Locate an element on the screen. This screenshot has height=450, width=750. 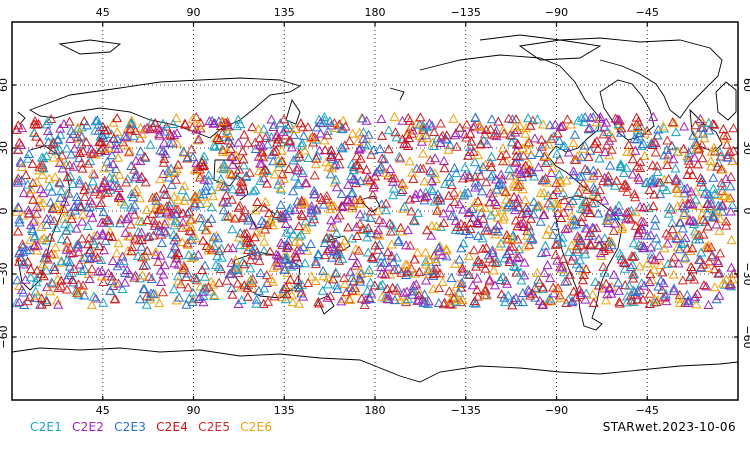
legend-item-c2e4: C2E4 is located at coordinates (172, 427).